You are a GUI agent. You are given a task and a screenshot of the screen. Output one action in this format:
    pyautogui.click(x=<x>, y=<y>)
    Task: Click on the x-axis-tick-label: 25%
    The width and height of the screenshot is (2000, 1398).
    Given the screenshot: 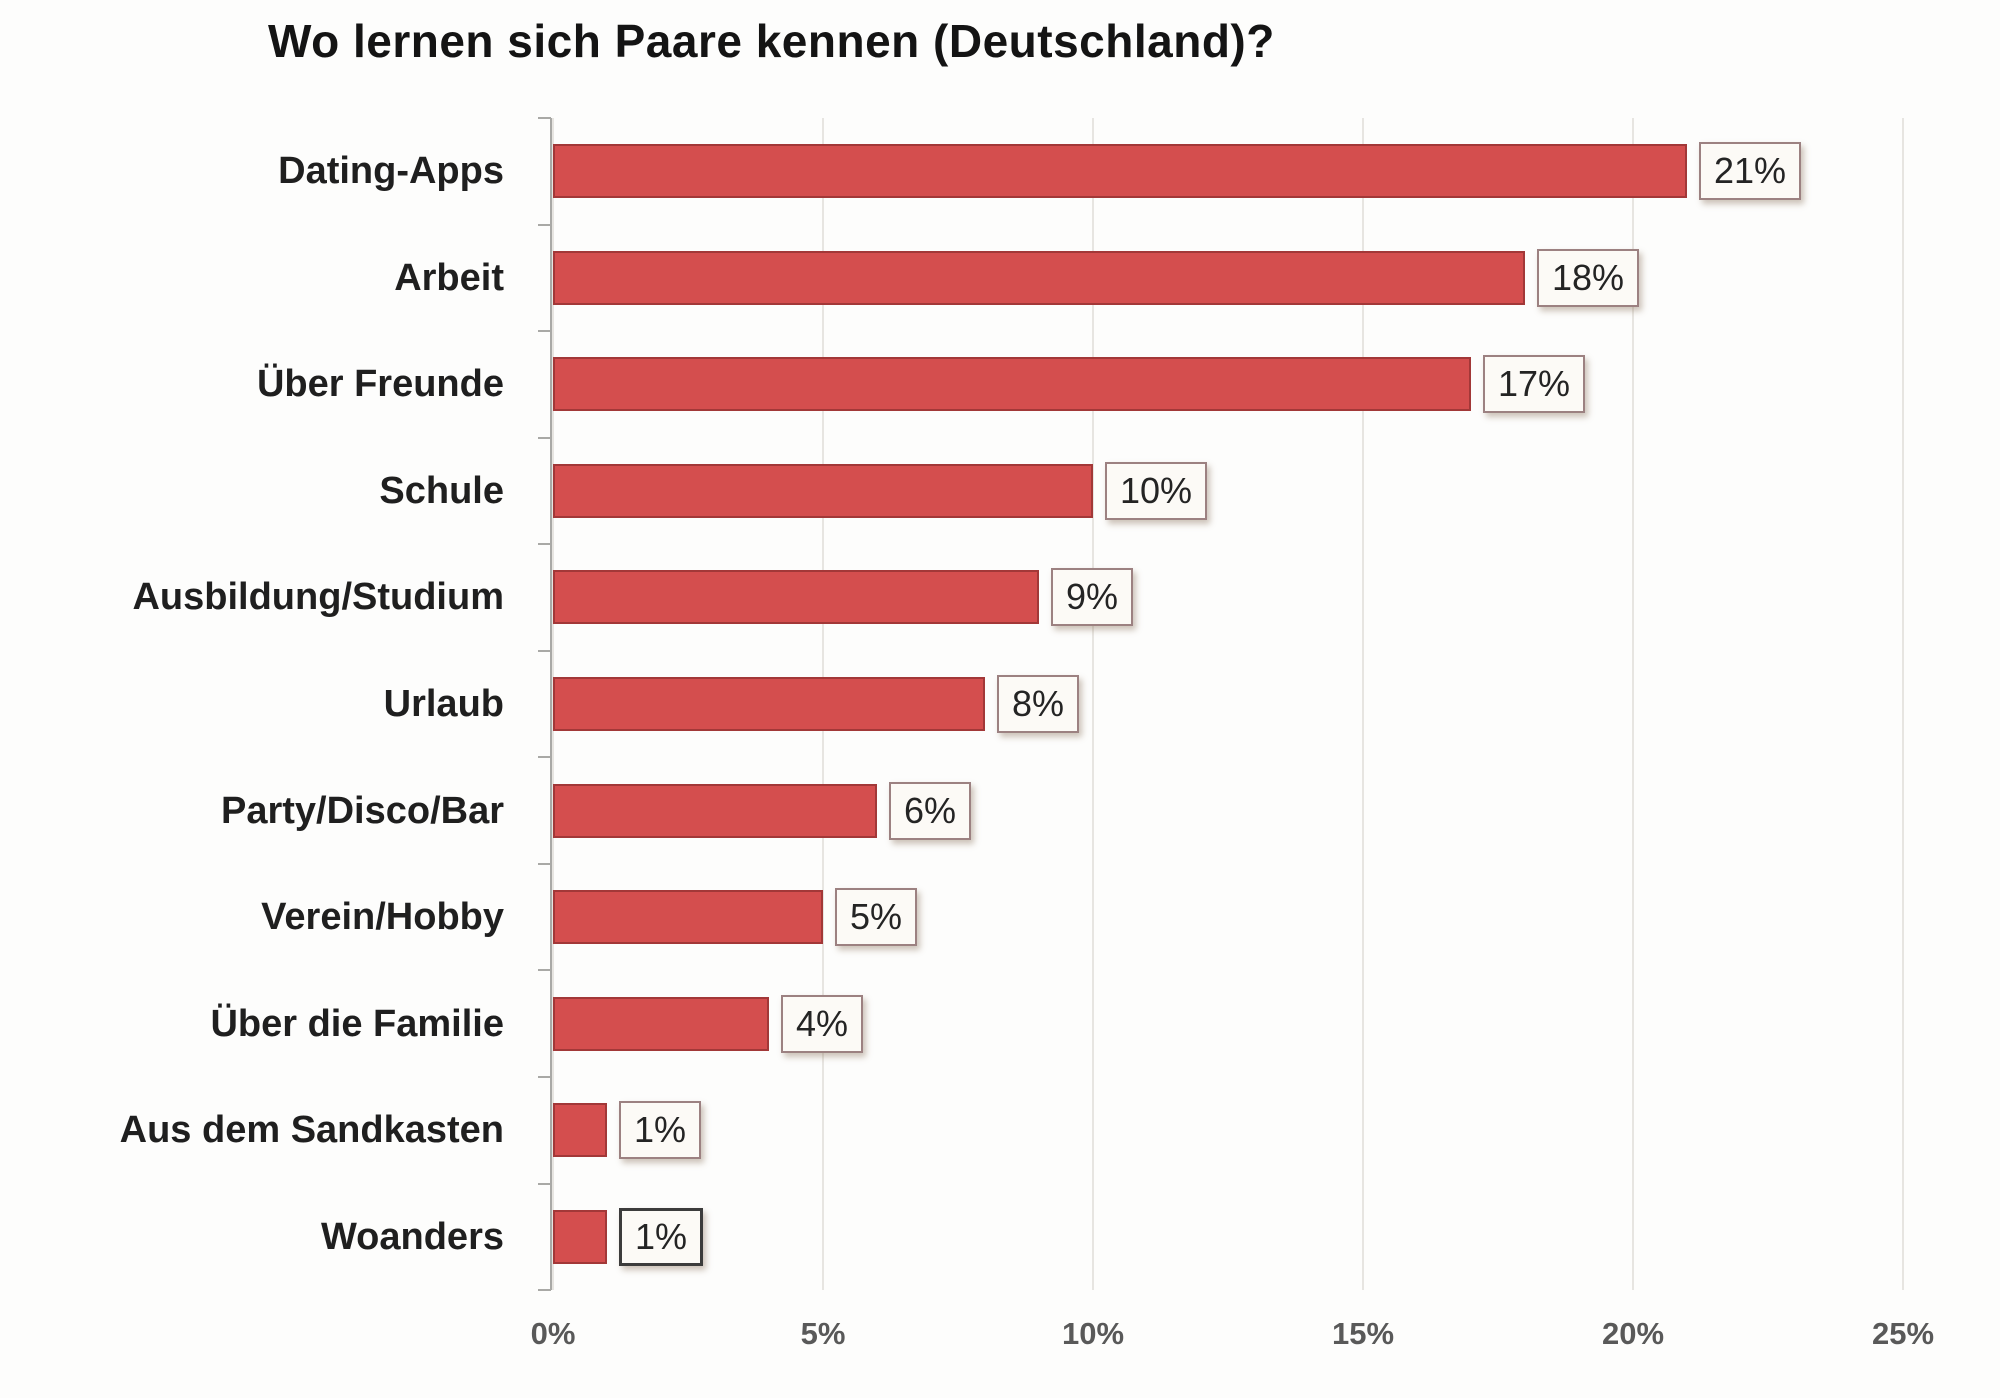 What is the action you would take?
    pyautogui.click(x=1903, y=1333)
    